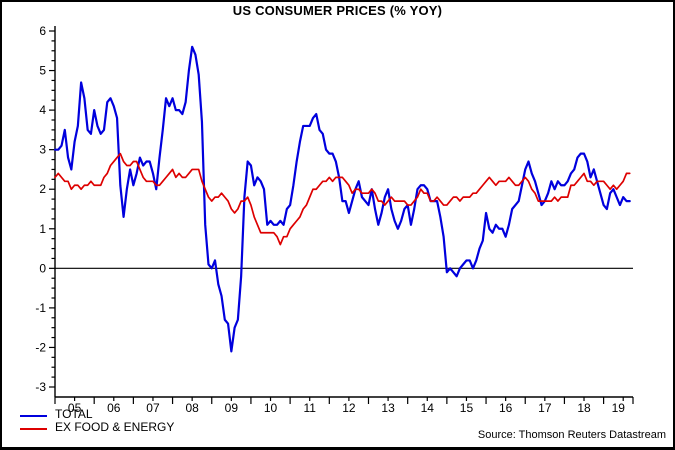 The height and width of the screenshot is (450, 675). Describe the element at coordinates (42, 268) in the screenshot. I see `y-axis-label: 0` at that location.